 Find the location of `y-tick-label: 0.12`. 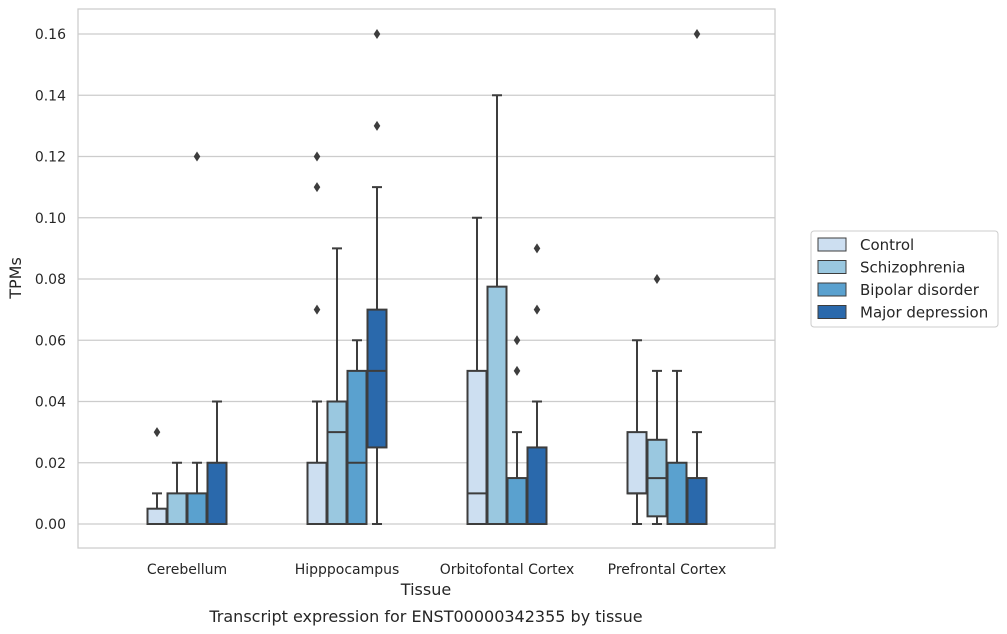

y-tick-label: 0.12 is located at coordinates (50, 158).